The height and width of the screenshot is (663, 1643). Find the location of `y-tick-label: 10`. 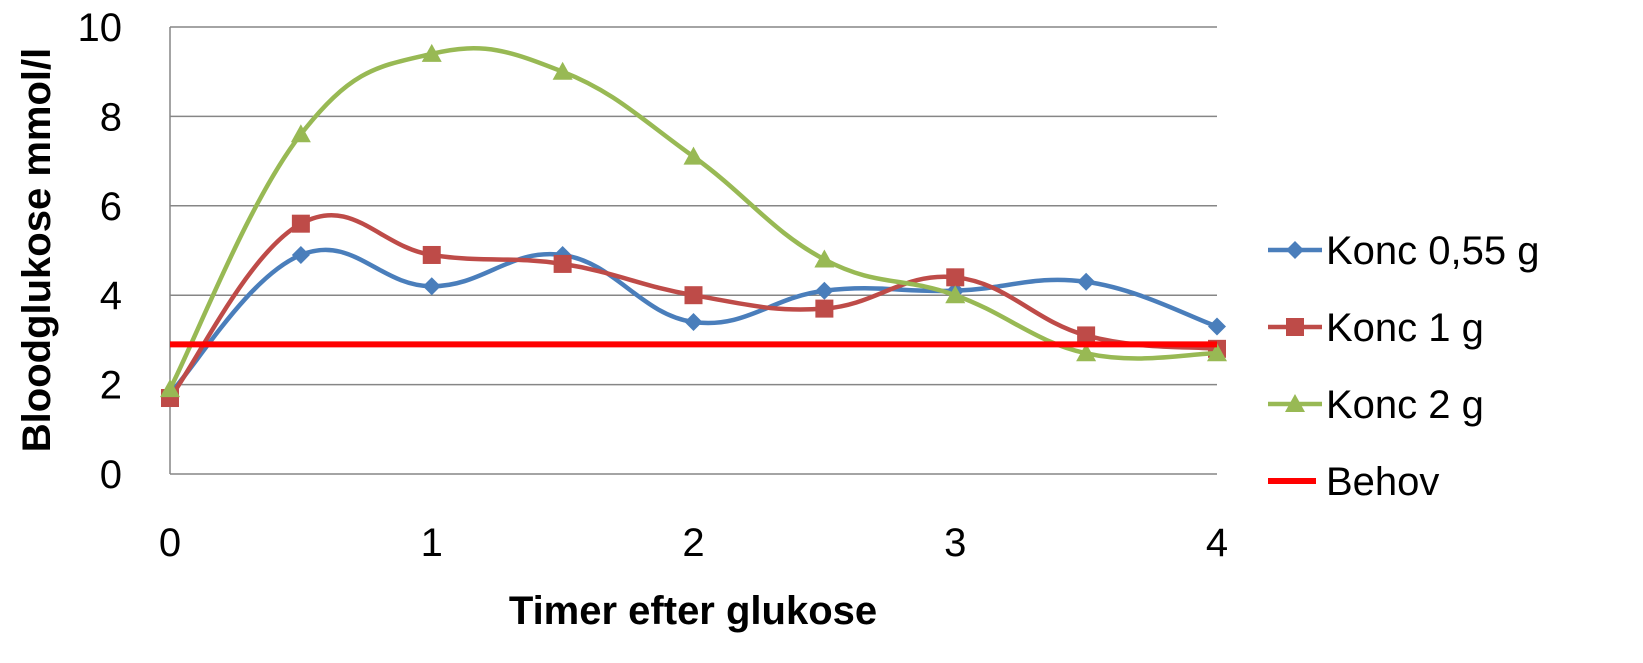

y-tick-label: 10 is located at coordinates (100, 28).